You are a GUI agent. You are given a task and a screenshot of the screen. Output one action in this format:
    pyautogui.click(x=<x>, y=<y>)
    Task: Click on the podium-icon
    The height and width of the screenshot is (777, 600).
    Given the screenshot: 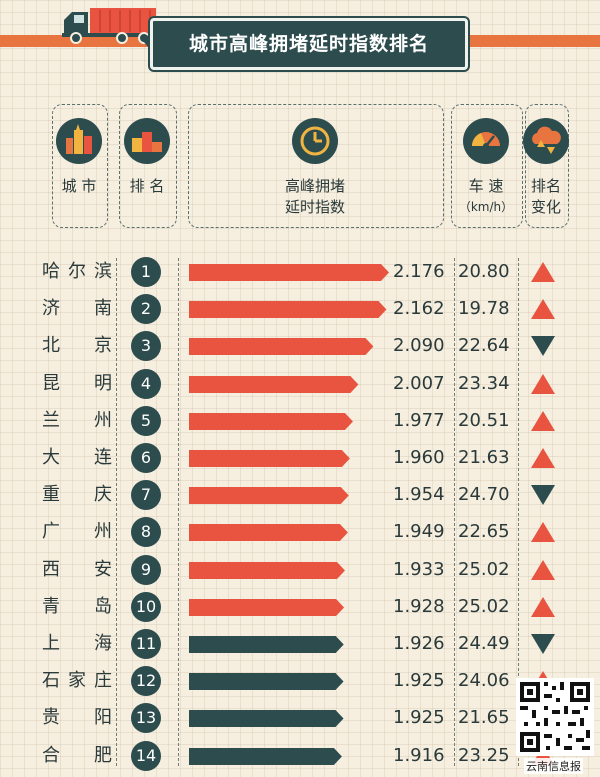 What is the action you would take?
    pyautogui.click(x=147, y=141)
    